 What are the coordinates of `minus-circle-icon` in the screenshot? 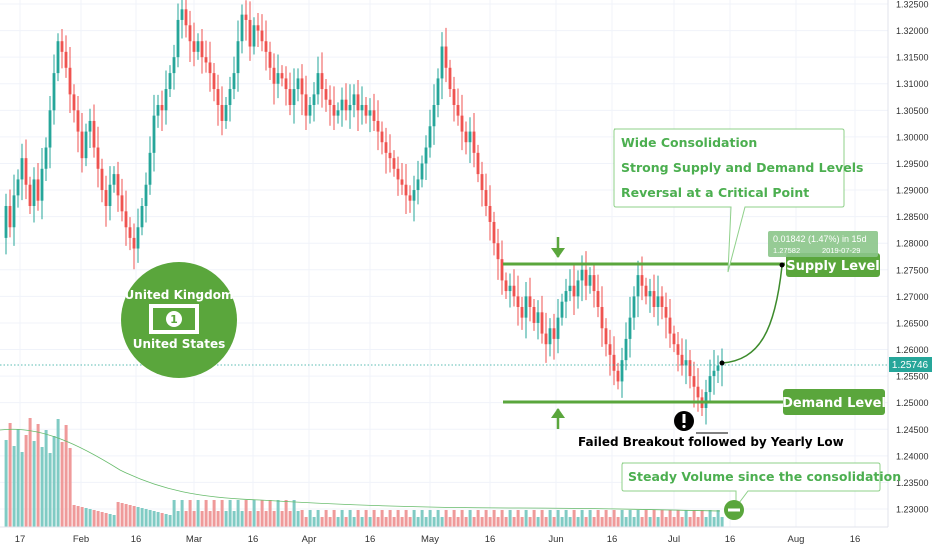 It's located at (734, 510).